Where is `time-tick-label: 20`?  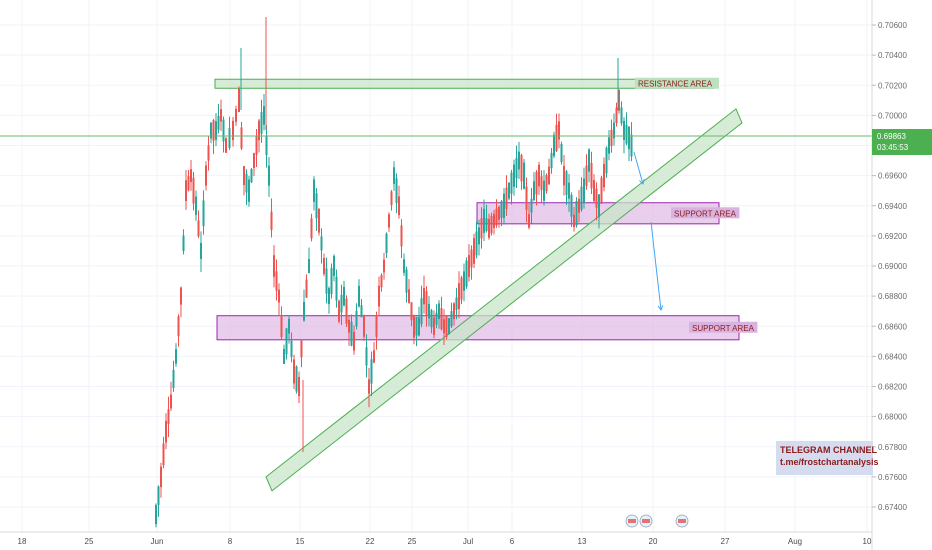 time-tick-label: 20 is located at coordinates (653, 541).